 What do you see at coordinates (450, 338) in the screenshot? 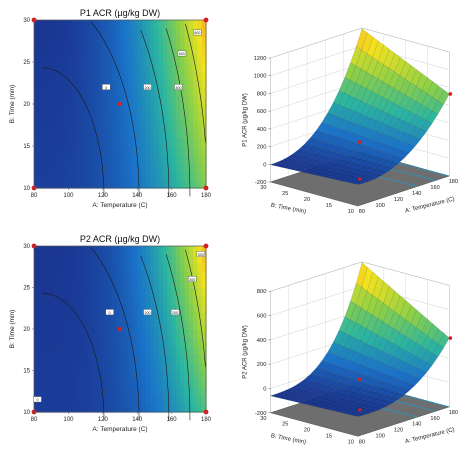
I see `surface-design-point` at bounding box center [450, 338].